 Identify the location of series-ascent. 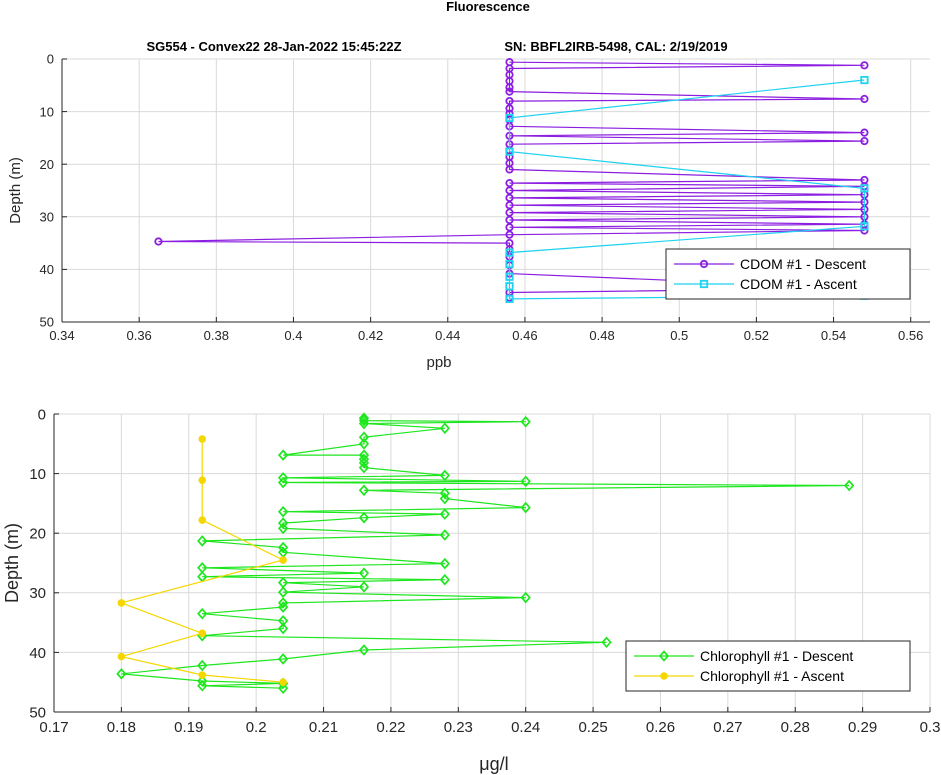
(202, 561).